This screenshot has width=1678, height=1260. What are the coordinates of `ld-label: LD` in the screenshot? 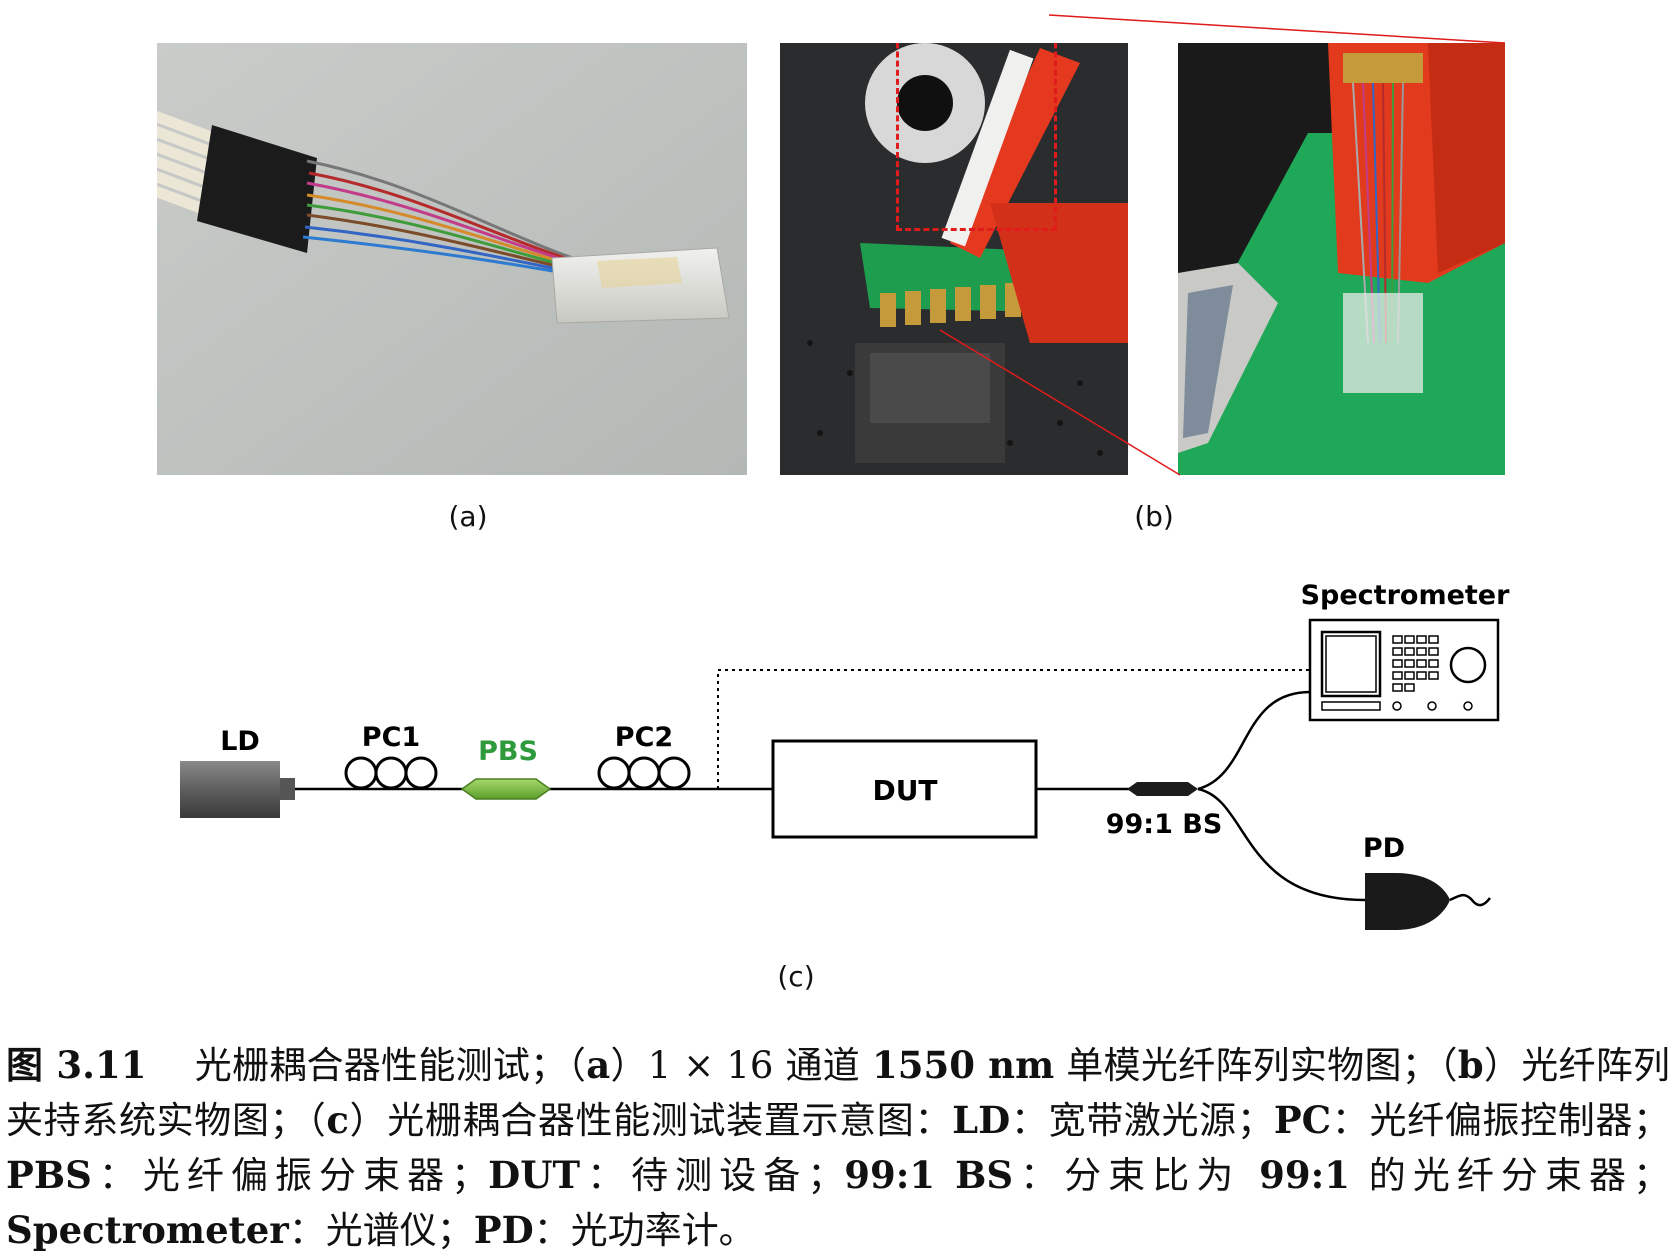 It's located at (240, 741).